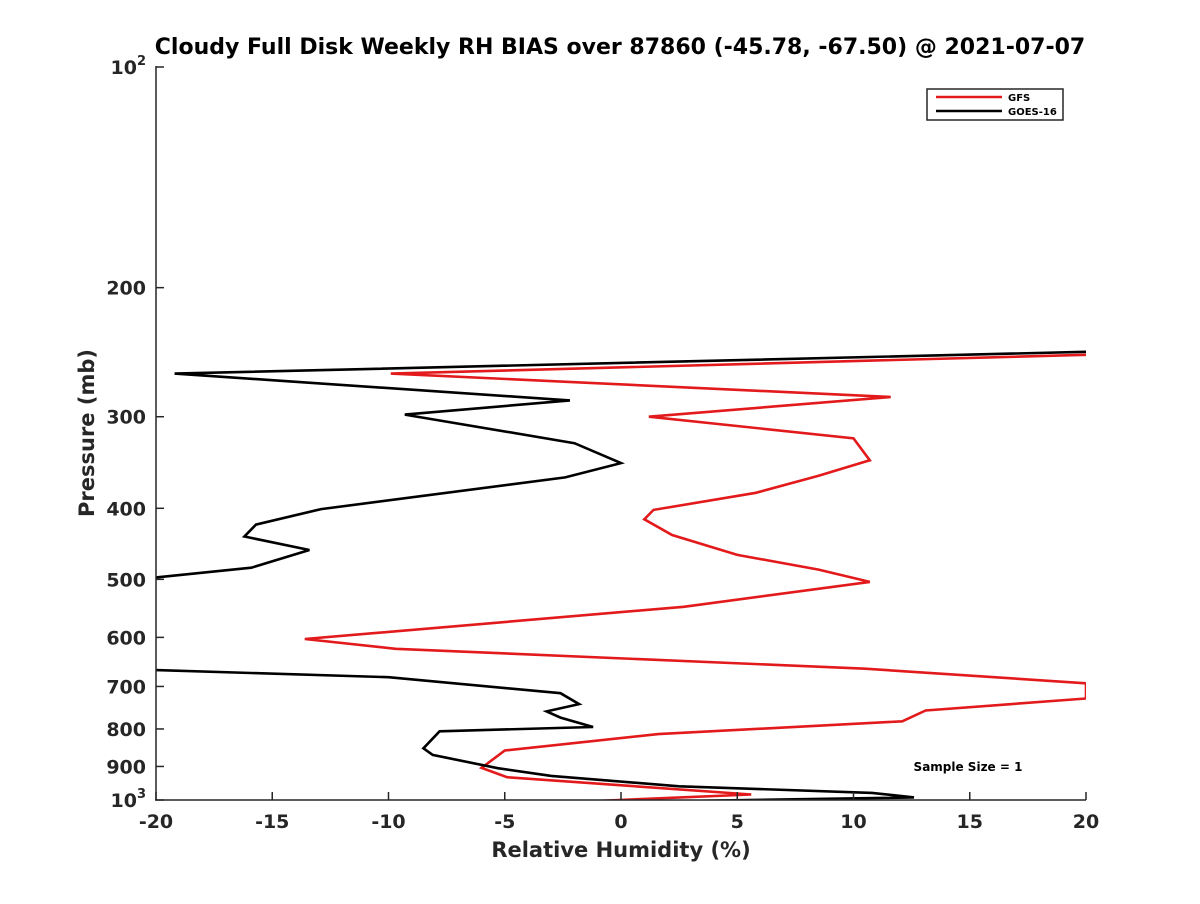 The image size is (1200, 904). Describe the element at coordinates (129, 66) in the screenshot. I see `y-tick-label: 10²` at that location.